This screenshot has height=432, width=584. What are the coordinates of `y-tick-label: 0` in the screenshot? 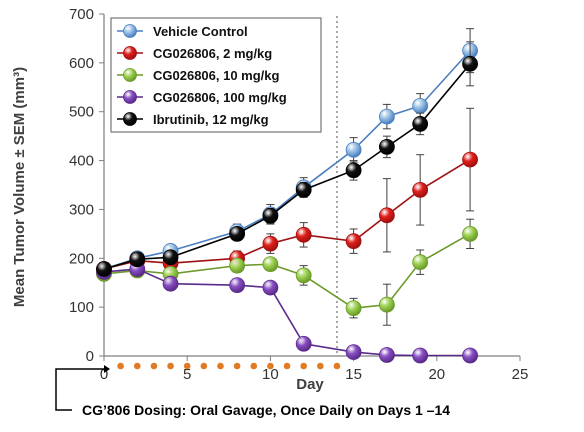 It's located at (90, 356).